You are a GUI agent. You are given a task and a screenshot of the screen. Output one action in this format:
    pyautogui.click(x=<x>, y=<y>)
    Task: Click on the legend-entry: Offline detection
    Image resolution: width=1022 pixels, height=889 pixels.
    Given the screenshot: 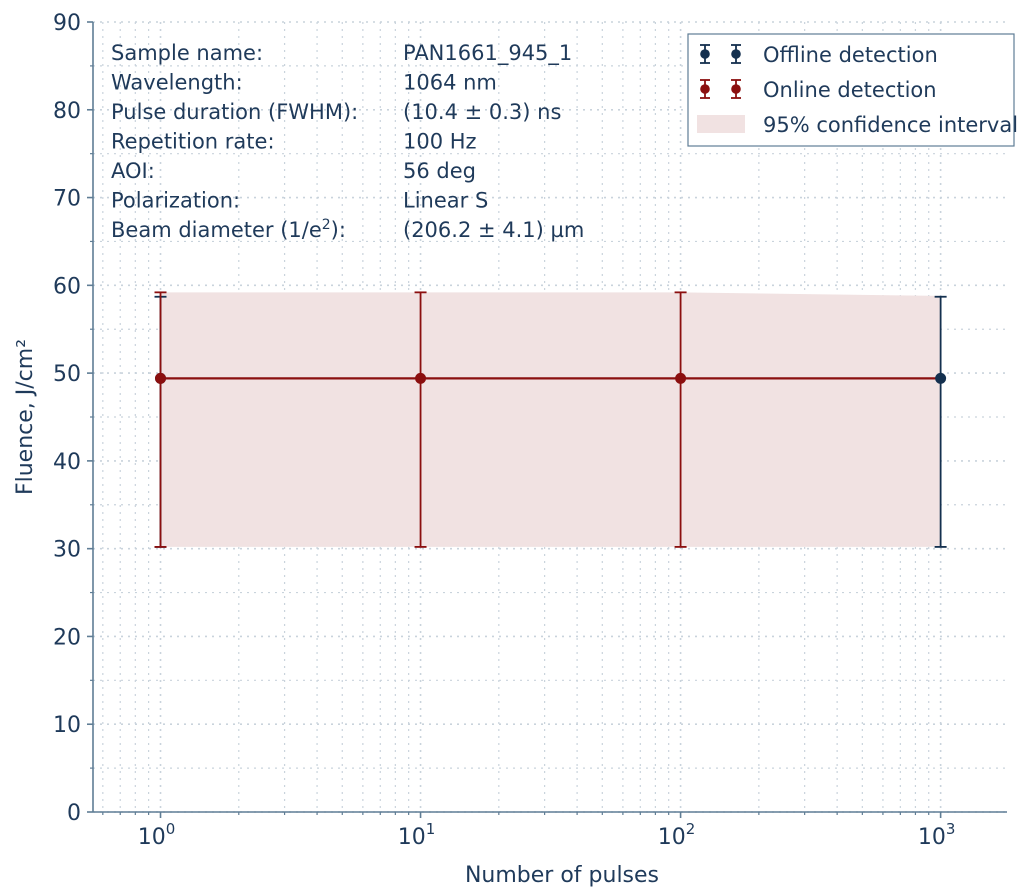 What is the action you would take?
    pyautogui.click(x=819, y=55)
    